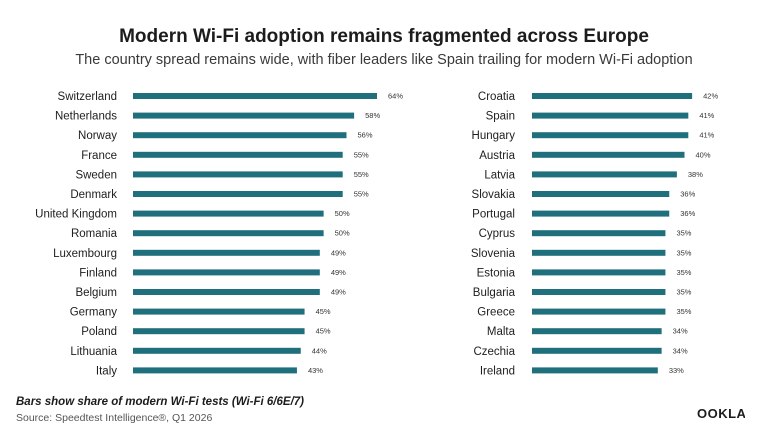 The image size is (768, 444). What do you see at coordinates (494, 195) in the screenshot?
I see `category-label: Slovakia` at bounding box center [494, 195].